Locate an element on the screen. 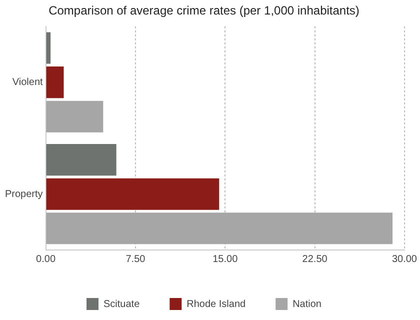 This screenshot has height=320, width=420. y-tick-label: Violent is located at coordinates (28, 82).